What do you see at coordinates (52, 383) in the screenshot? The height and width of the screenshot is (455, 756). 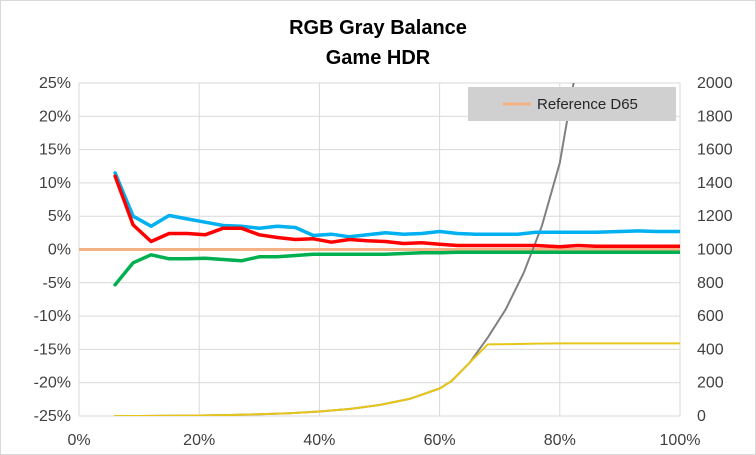 I see `y-tick-label: -20%` at bounding box center [52, 383].